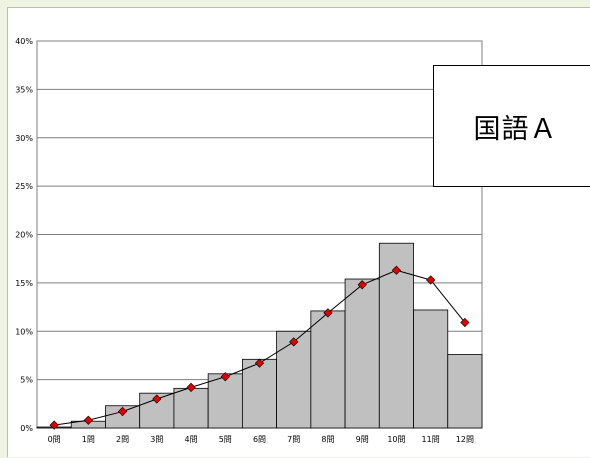  I want to click on y-tick-label: 20%, so click(24, 235).